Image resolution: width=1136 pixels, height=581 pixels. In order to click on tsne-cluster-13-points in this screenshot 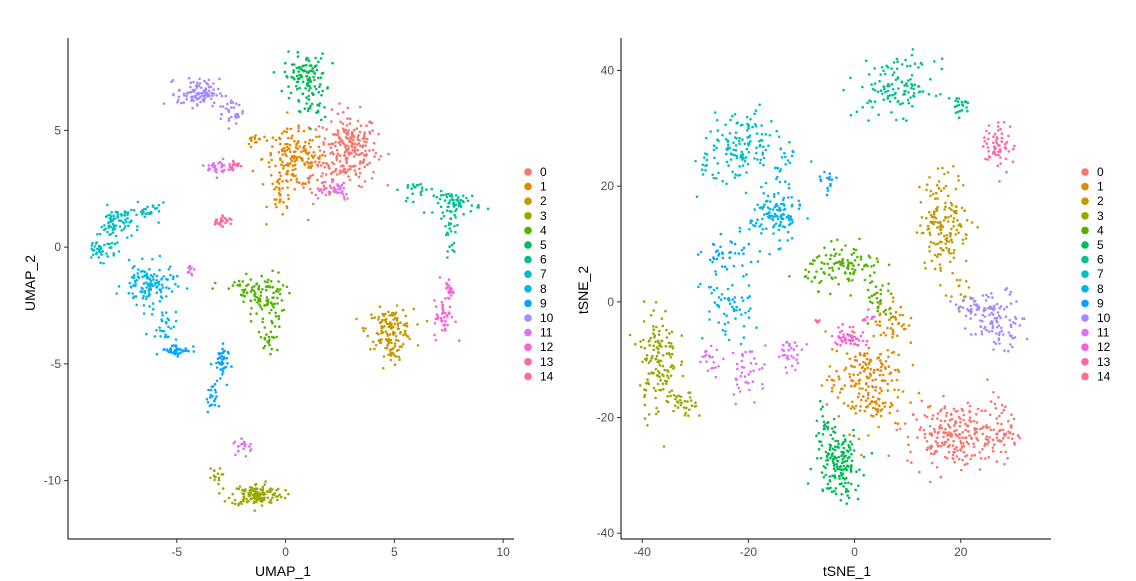, I will do `click(998, 151)`.